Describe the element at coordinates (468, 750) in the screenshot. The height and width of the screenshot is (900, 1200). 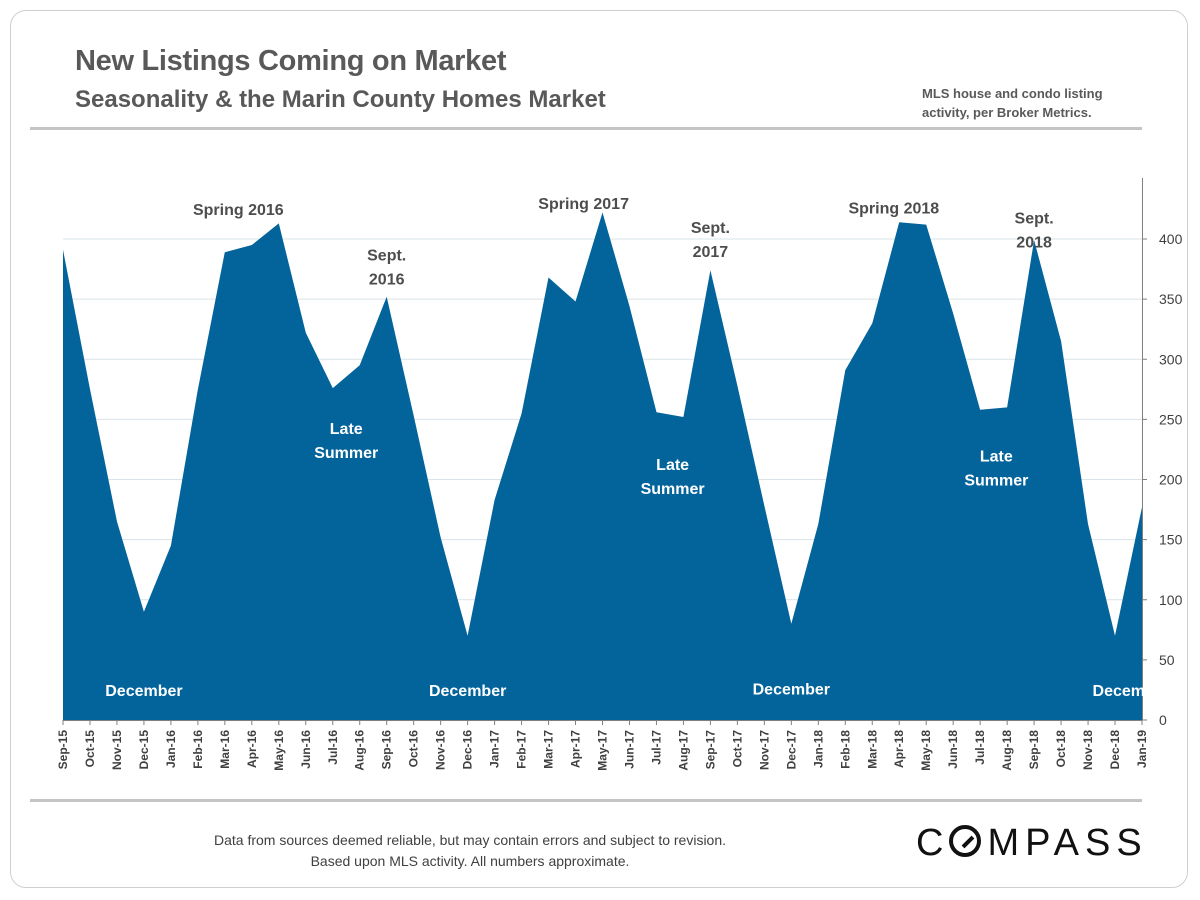
I see `x-tick-label: Dec-16` at that location.